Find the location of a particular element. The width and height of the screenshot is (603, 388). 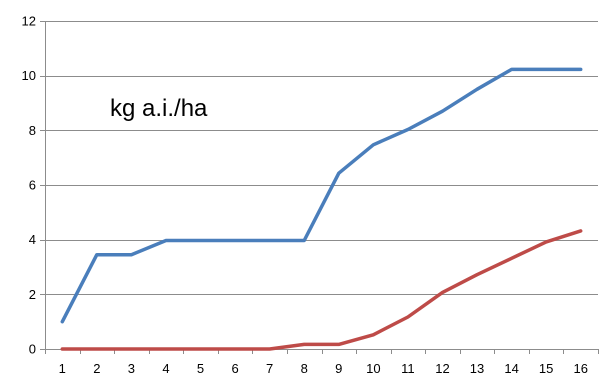

x-tick-label-1: 1 is located at coordinates (62, 368).